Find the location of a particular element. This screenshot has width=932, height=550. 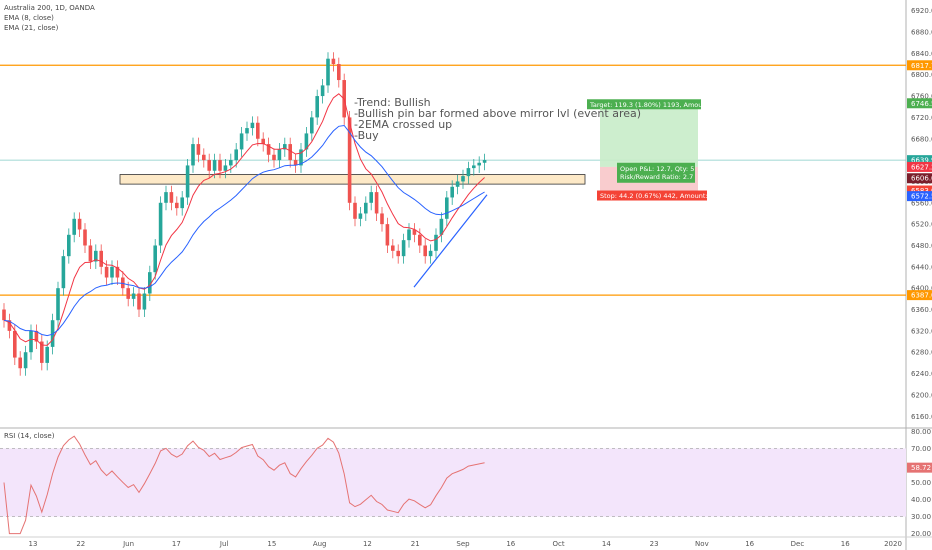

price-tag-label: 6746.5 is located at coordinates (921, 104).